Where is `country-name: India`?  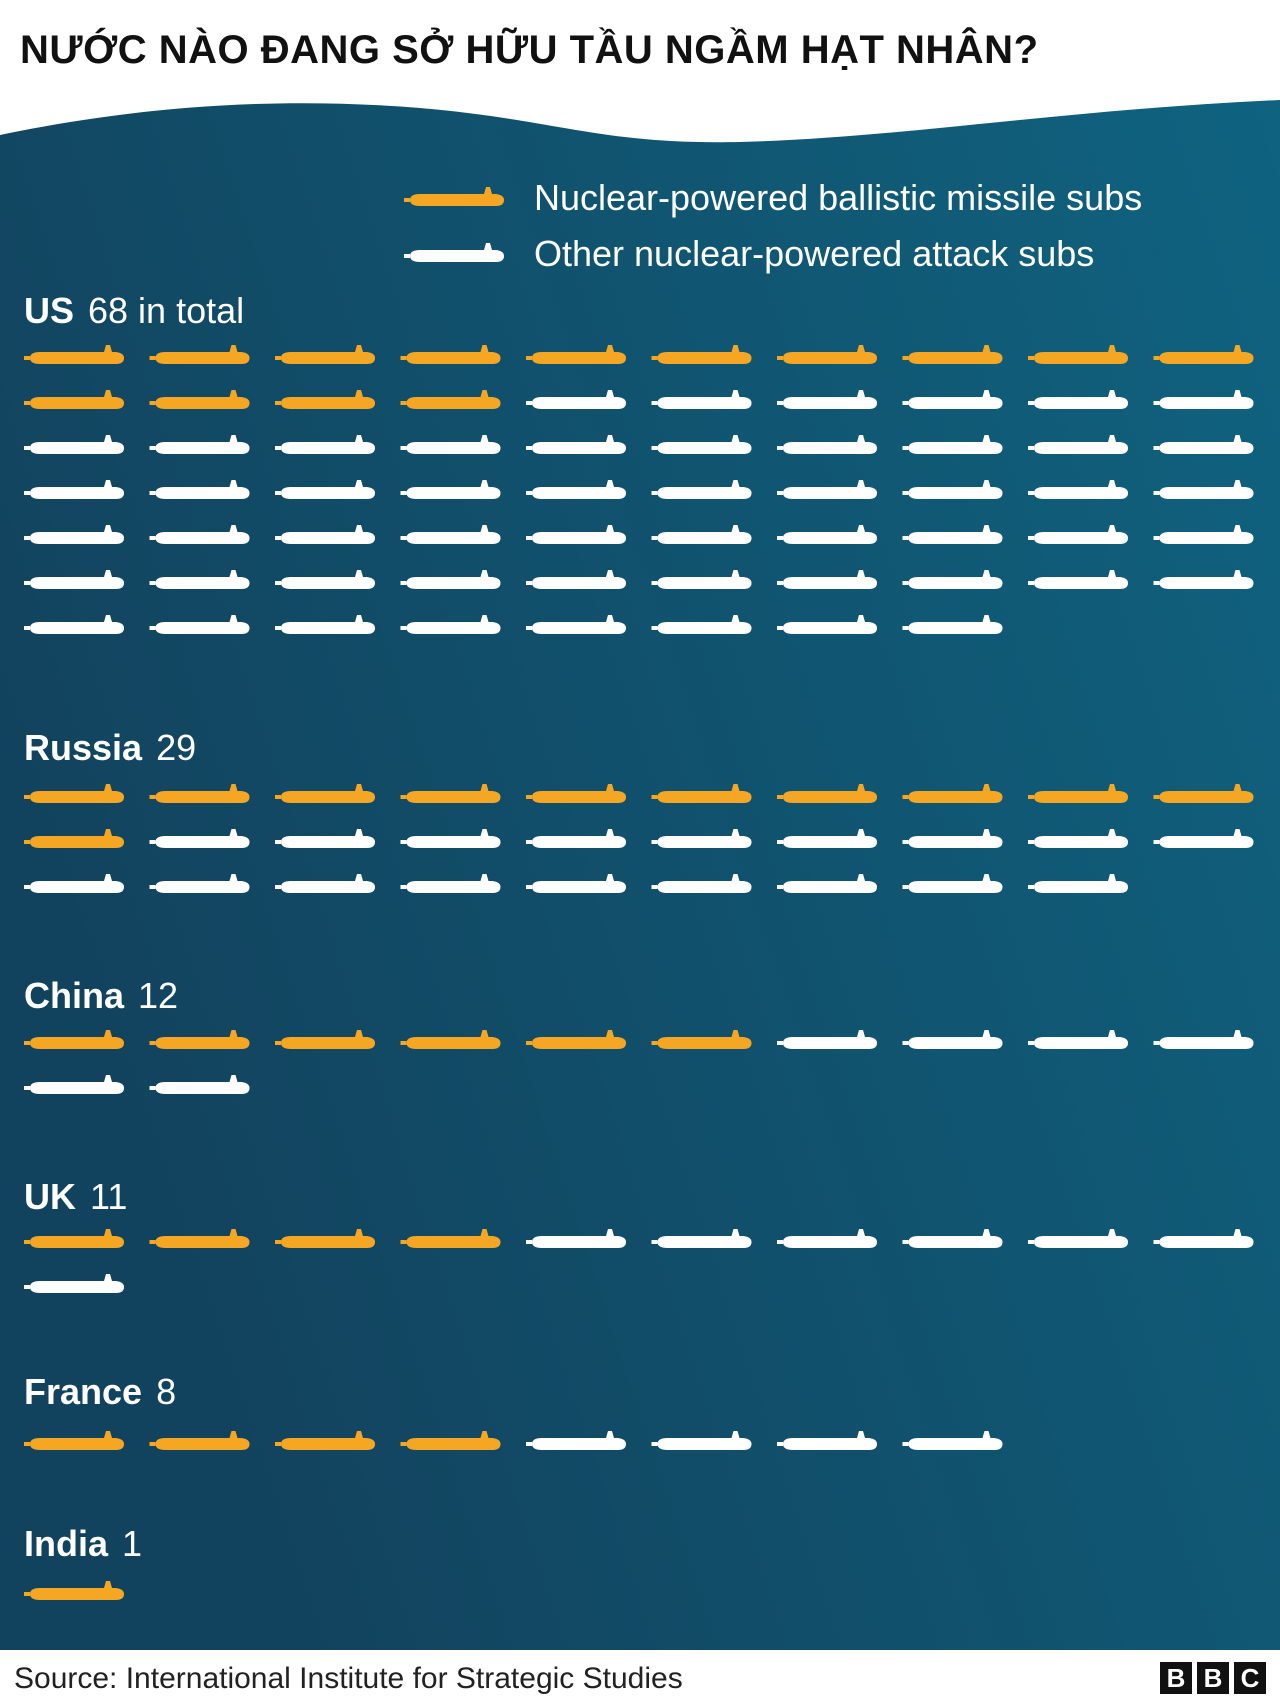 country-name: India is located at coordinates (66, 1543).